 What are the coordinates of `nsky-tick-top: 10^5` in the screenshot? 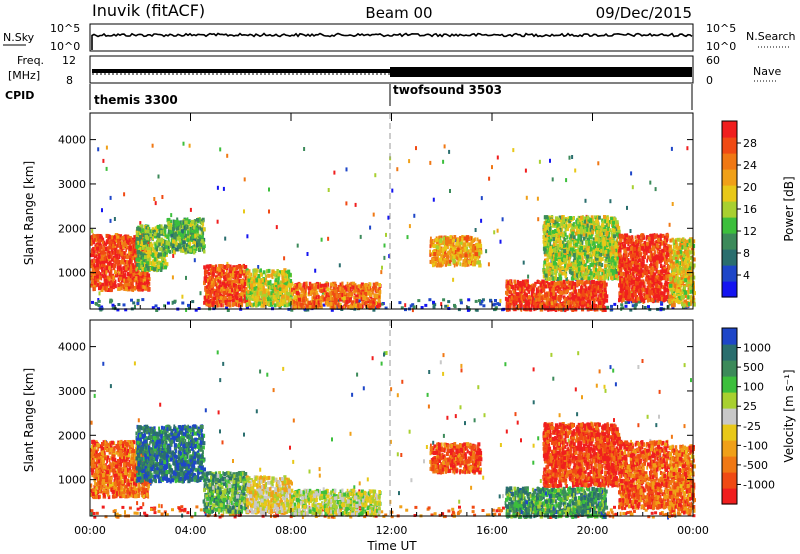 It's located at (65, 28).